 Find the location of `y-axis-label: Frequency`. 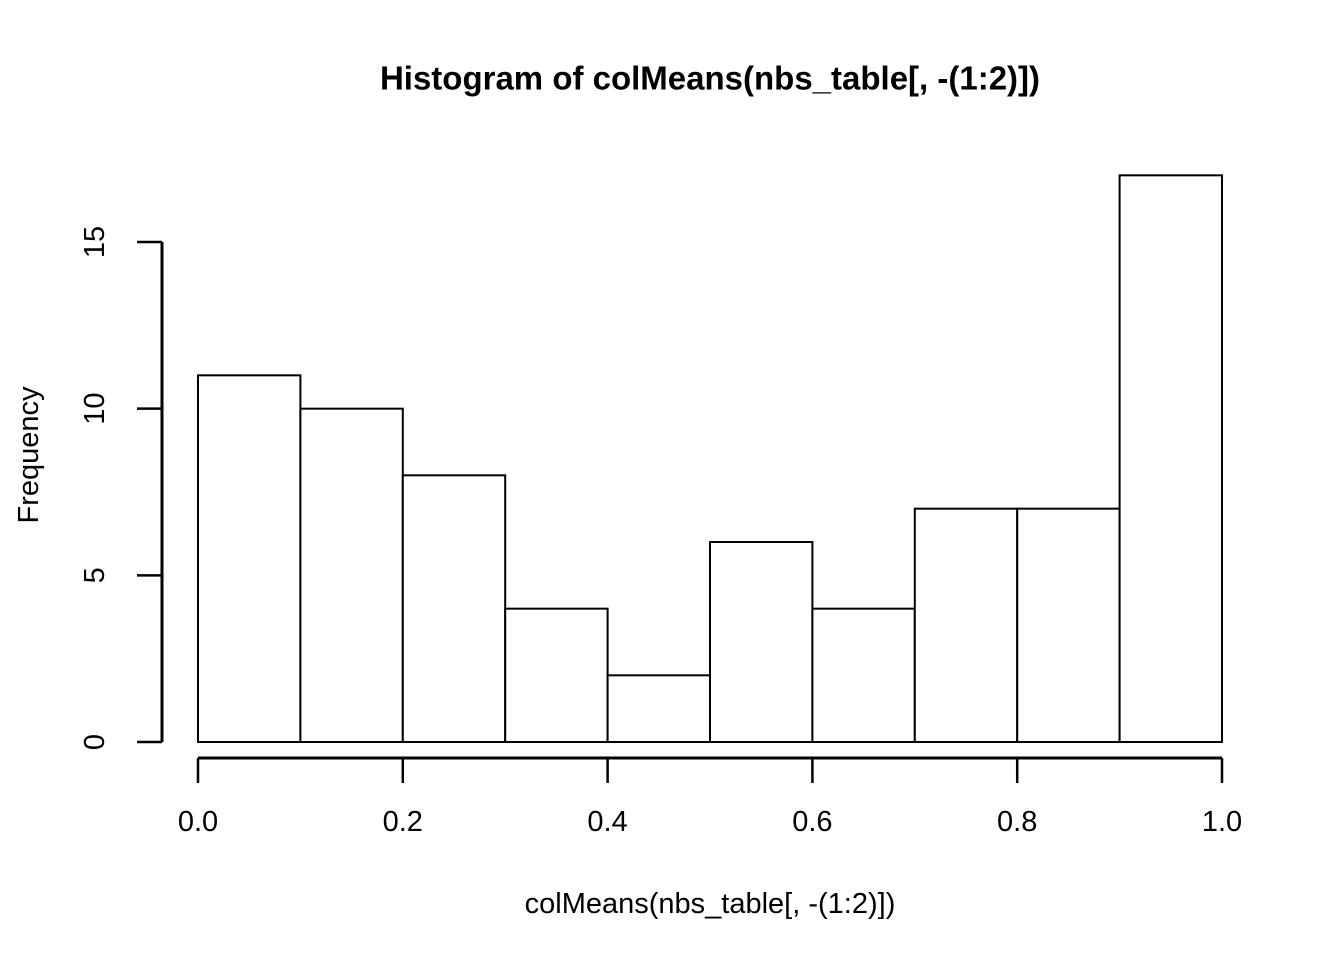

y-axis-label: Frequency is located at coordinates (29, 455).